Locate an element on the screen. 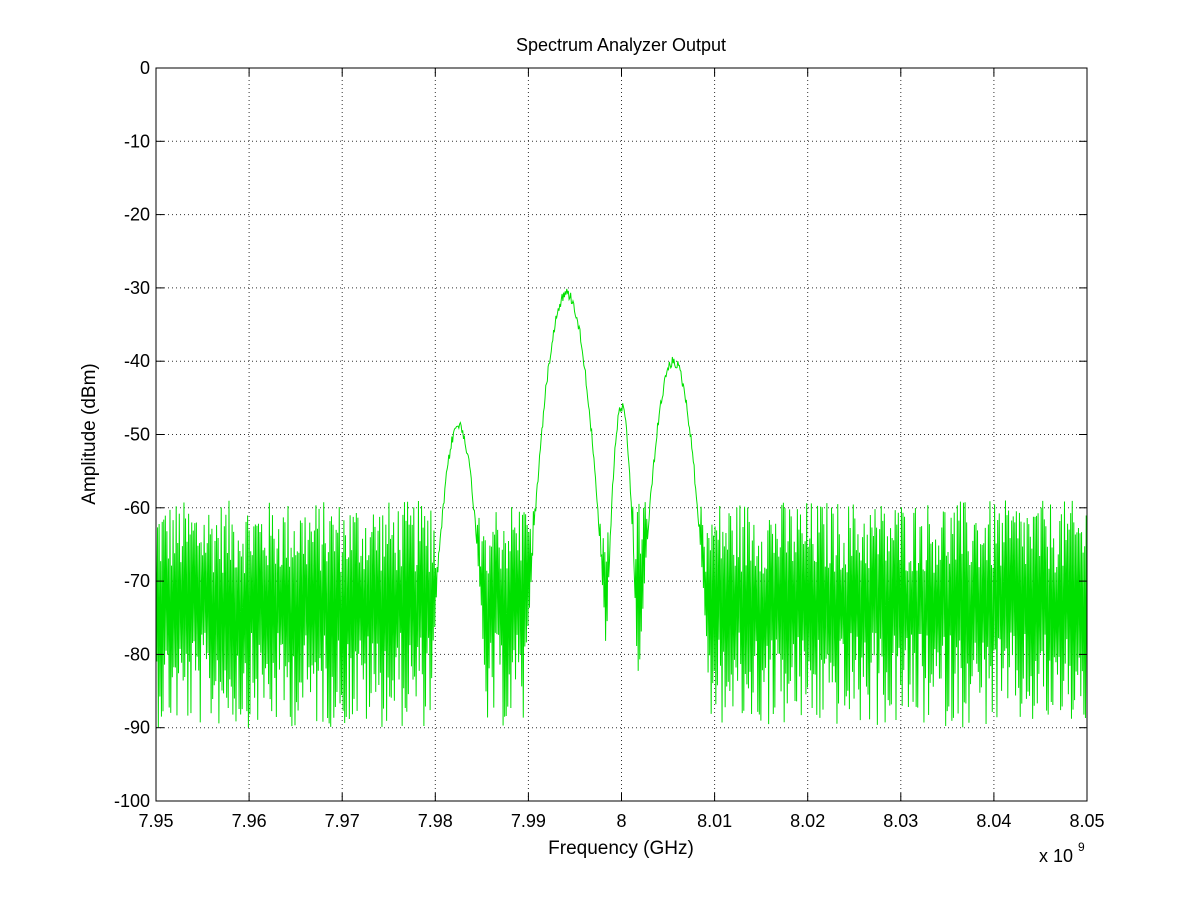 Image resolution: width=1201 pixels, height=900 pixels. x-axis-label: Frequency (GHz) is located at coordinates (621, 848).